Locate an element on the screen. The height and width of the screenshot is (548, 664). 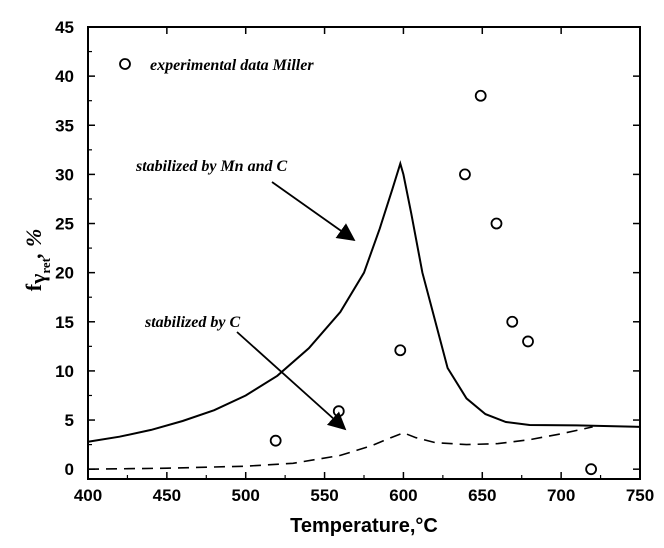
annotation-c: stabilized by C is located at coordinates (192, 322).